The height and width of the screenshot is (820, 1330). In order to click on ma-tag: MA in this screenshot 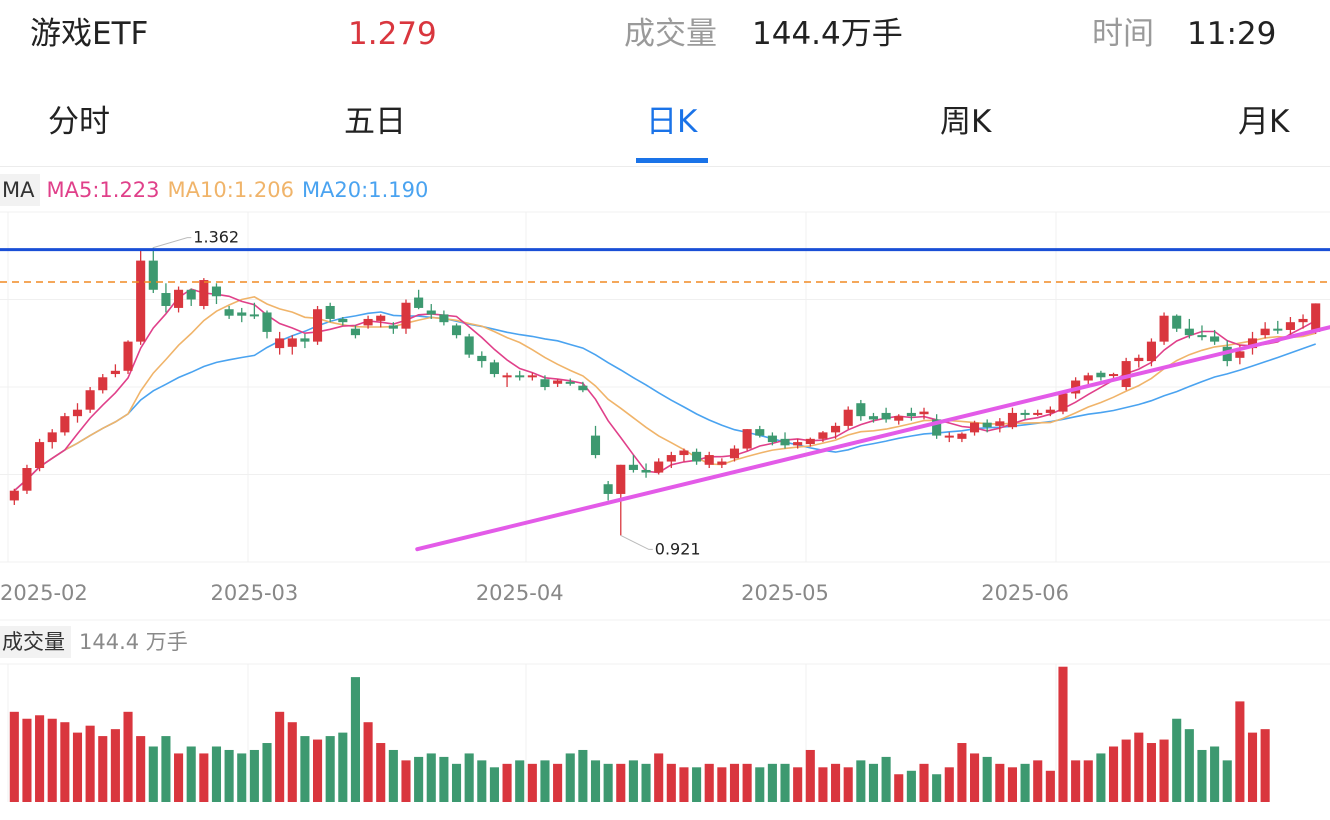, I will do `click(20, 190)`.